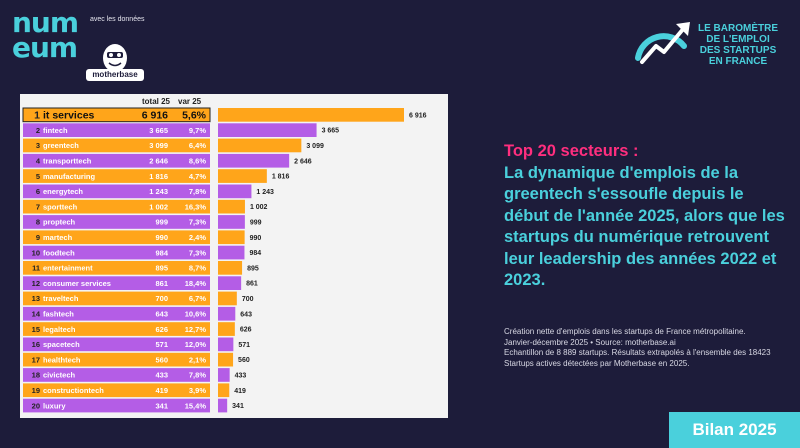 Image resolution: width=800 pixels, height=448 pixels. What do you see at coordinates (256, 222) in the screenshot?
I see `bar-value-label: 999` at bounding box center [256, 222].